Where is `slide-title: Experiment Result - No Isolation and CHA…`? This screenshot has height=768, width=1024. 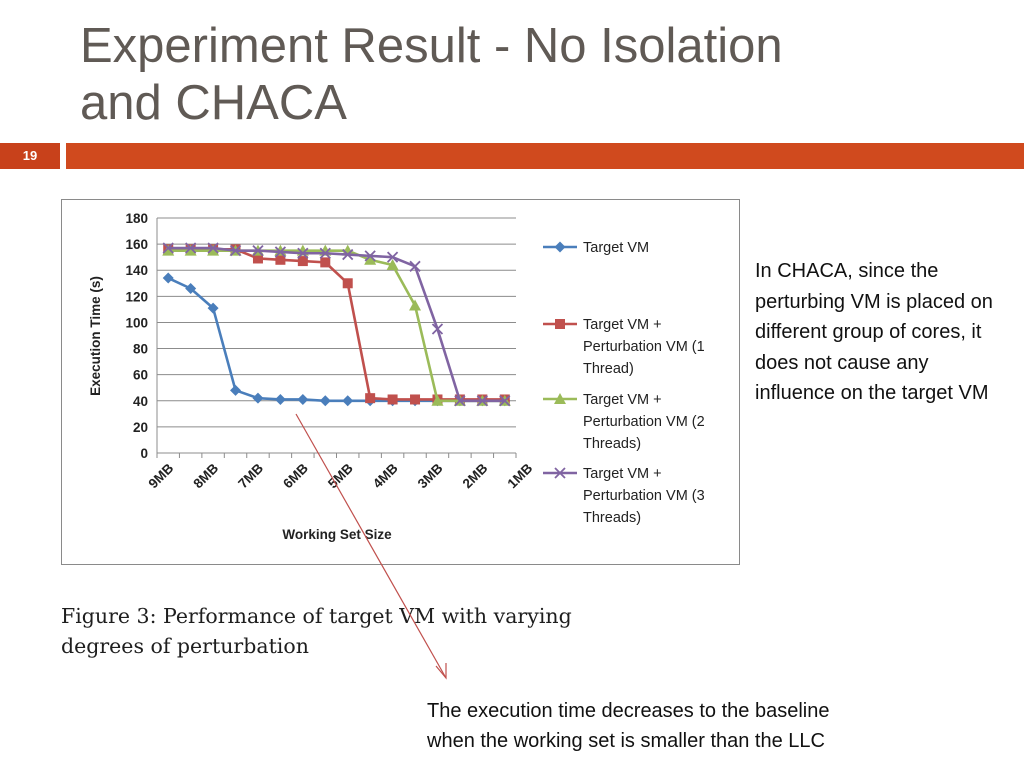
slide-title: Experiment Result - No Isolation and CHA… is located at coordinates (520, 75).